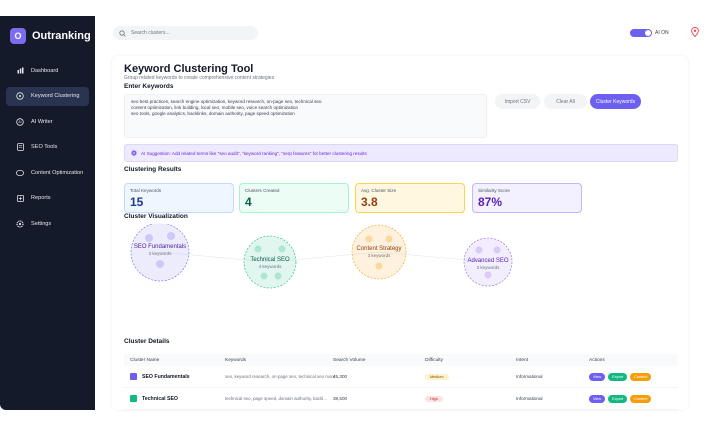 The width and height of the screenshot is (712, 443). I want to click on ai-toggle-label: AI ON, so click(662, 33).